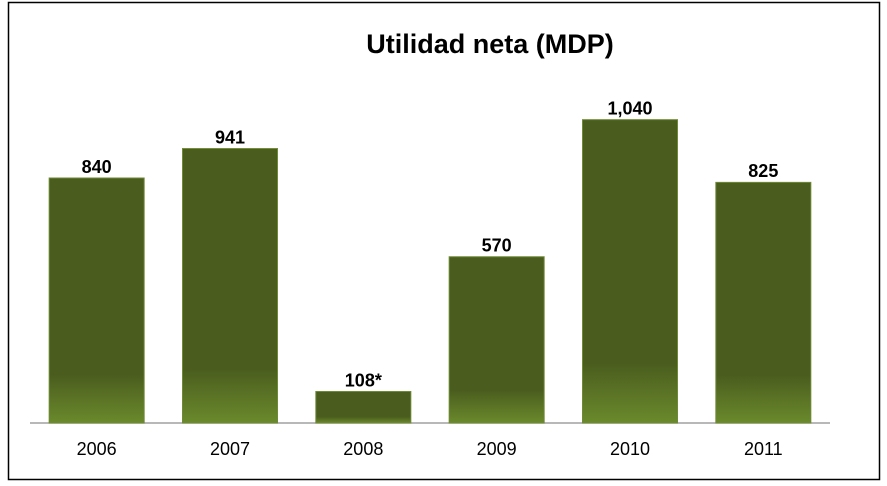 The image size is (887, 486). Describe the element at coordinates (490, 44) in the screenshot. I see `chart-title: Utilidad neta (MDP)` at that location.